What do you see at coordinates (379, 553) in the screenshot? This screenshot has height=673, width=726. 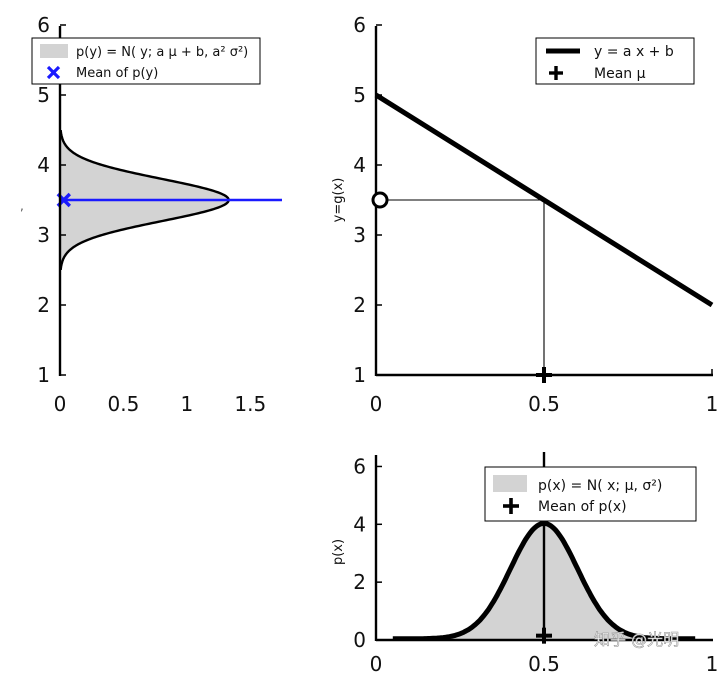 I see `px-ticks` at bounding box center [379, 553].